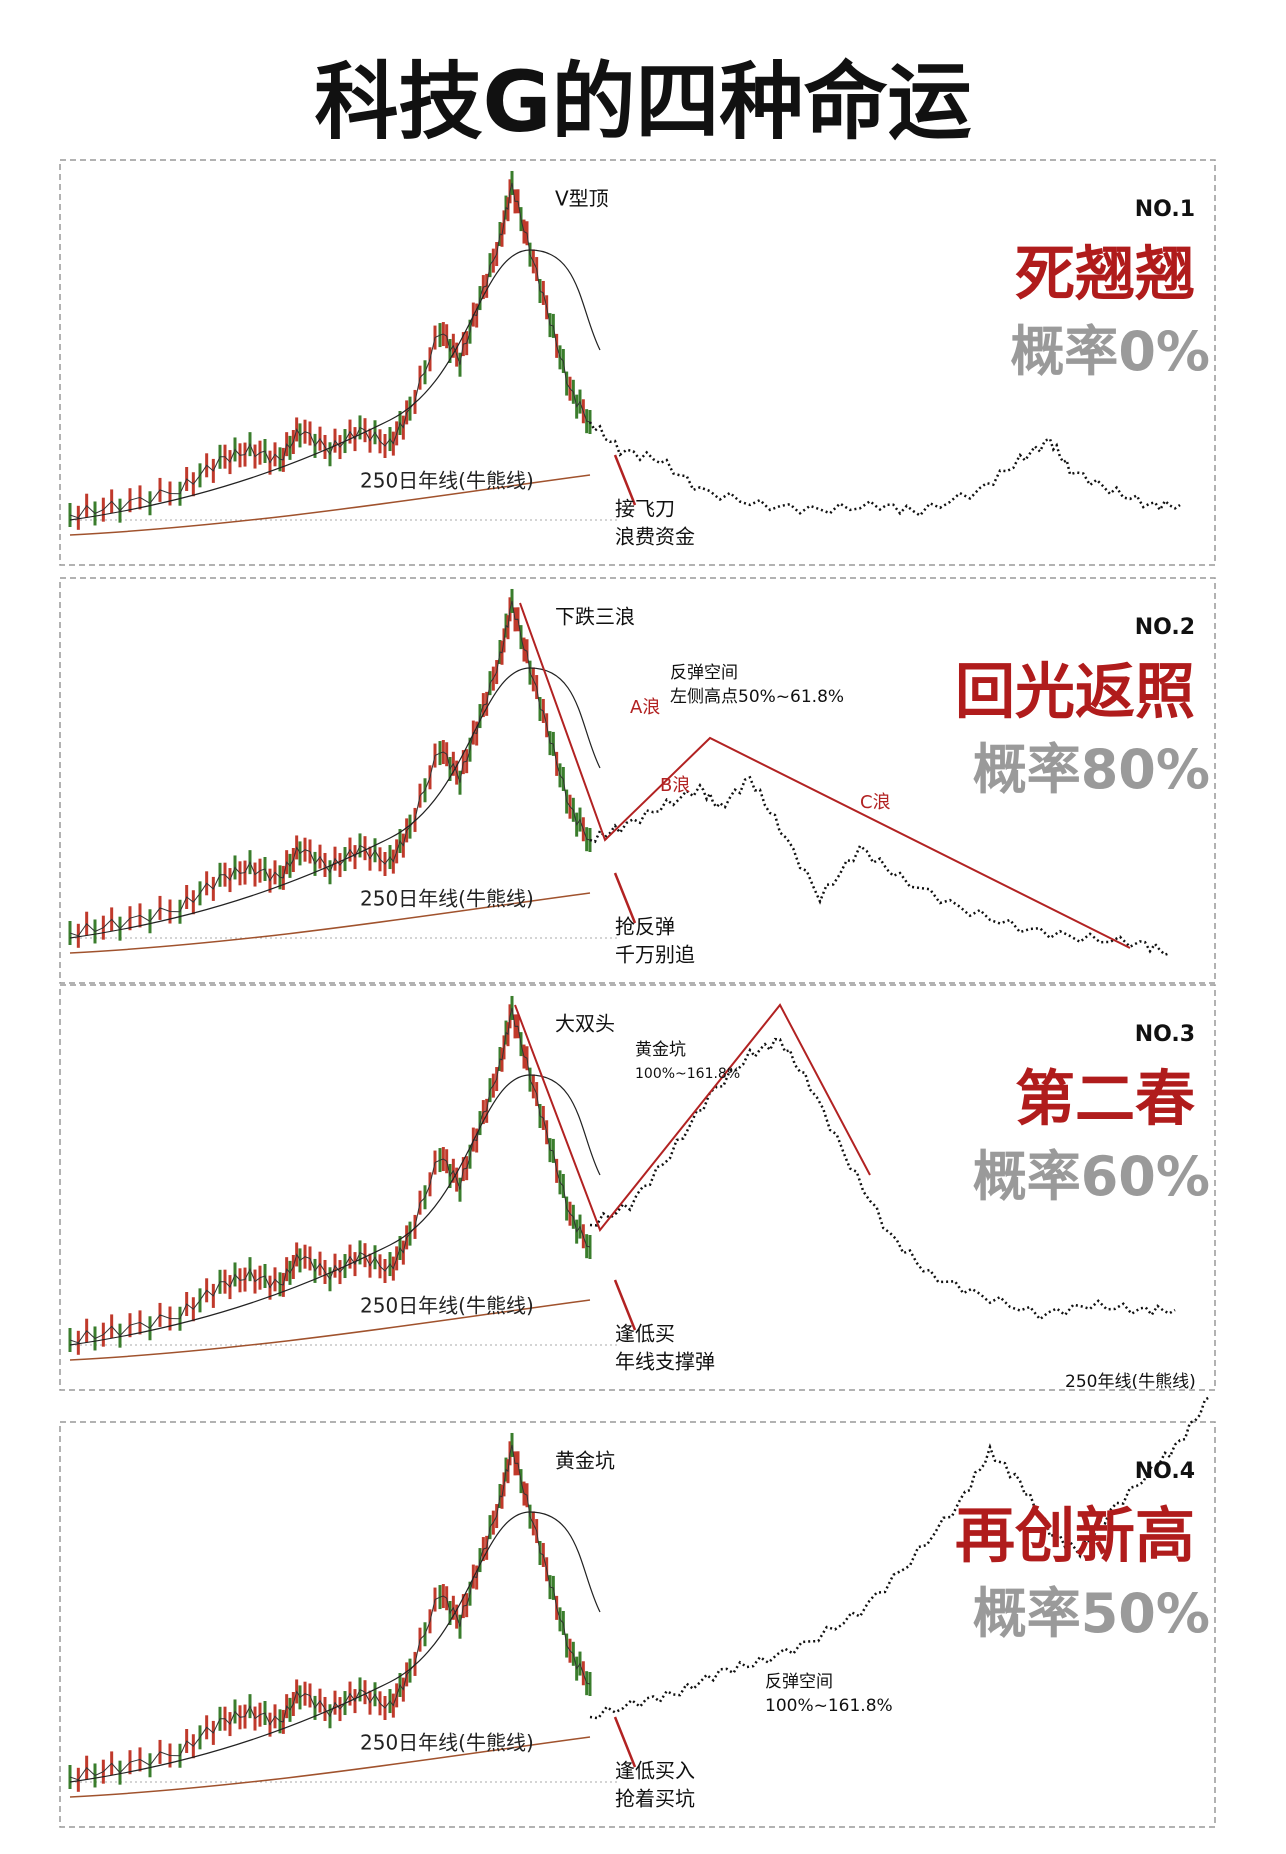  I want to click on scenario-name: 死翘翘, so click(1105, 275).